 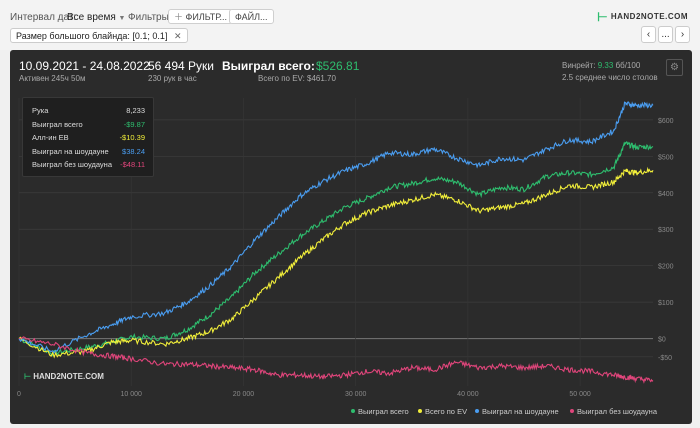 What do you see at coordinates (91, 17) in the screenshot?
I see `date-interval-value: Все время` at bounding box center [91, 17].